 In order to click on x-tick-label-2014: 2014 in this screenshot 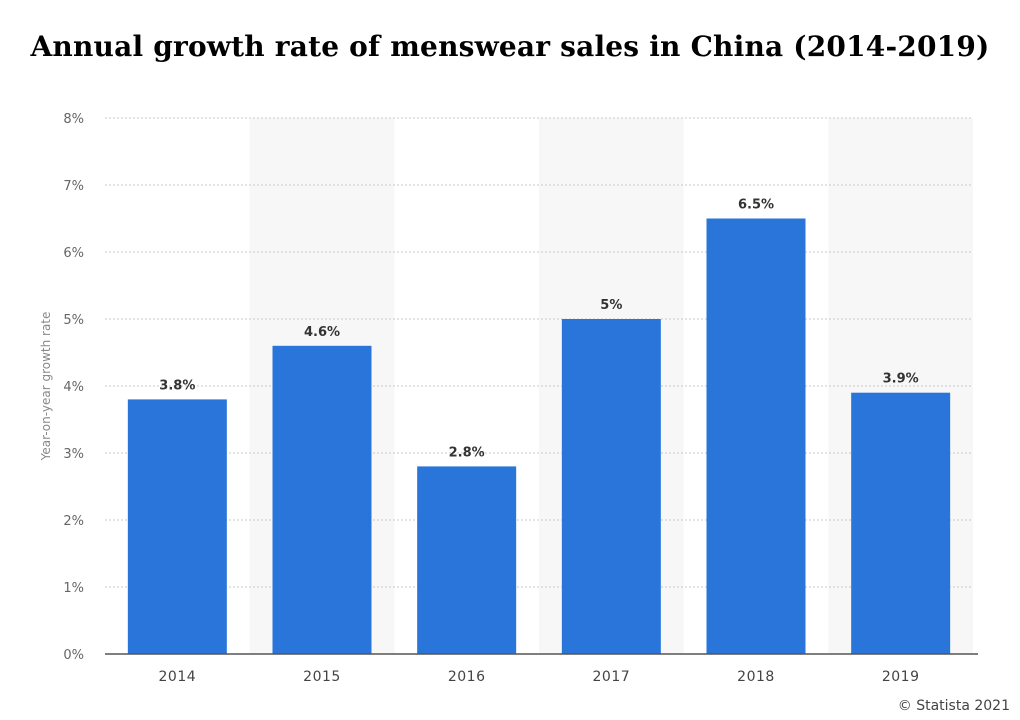, I will do `click(178, 677)`.